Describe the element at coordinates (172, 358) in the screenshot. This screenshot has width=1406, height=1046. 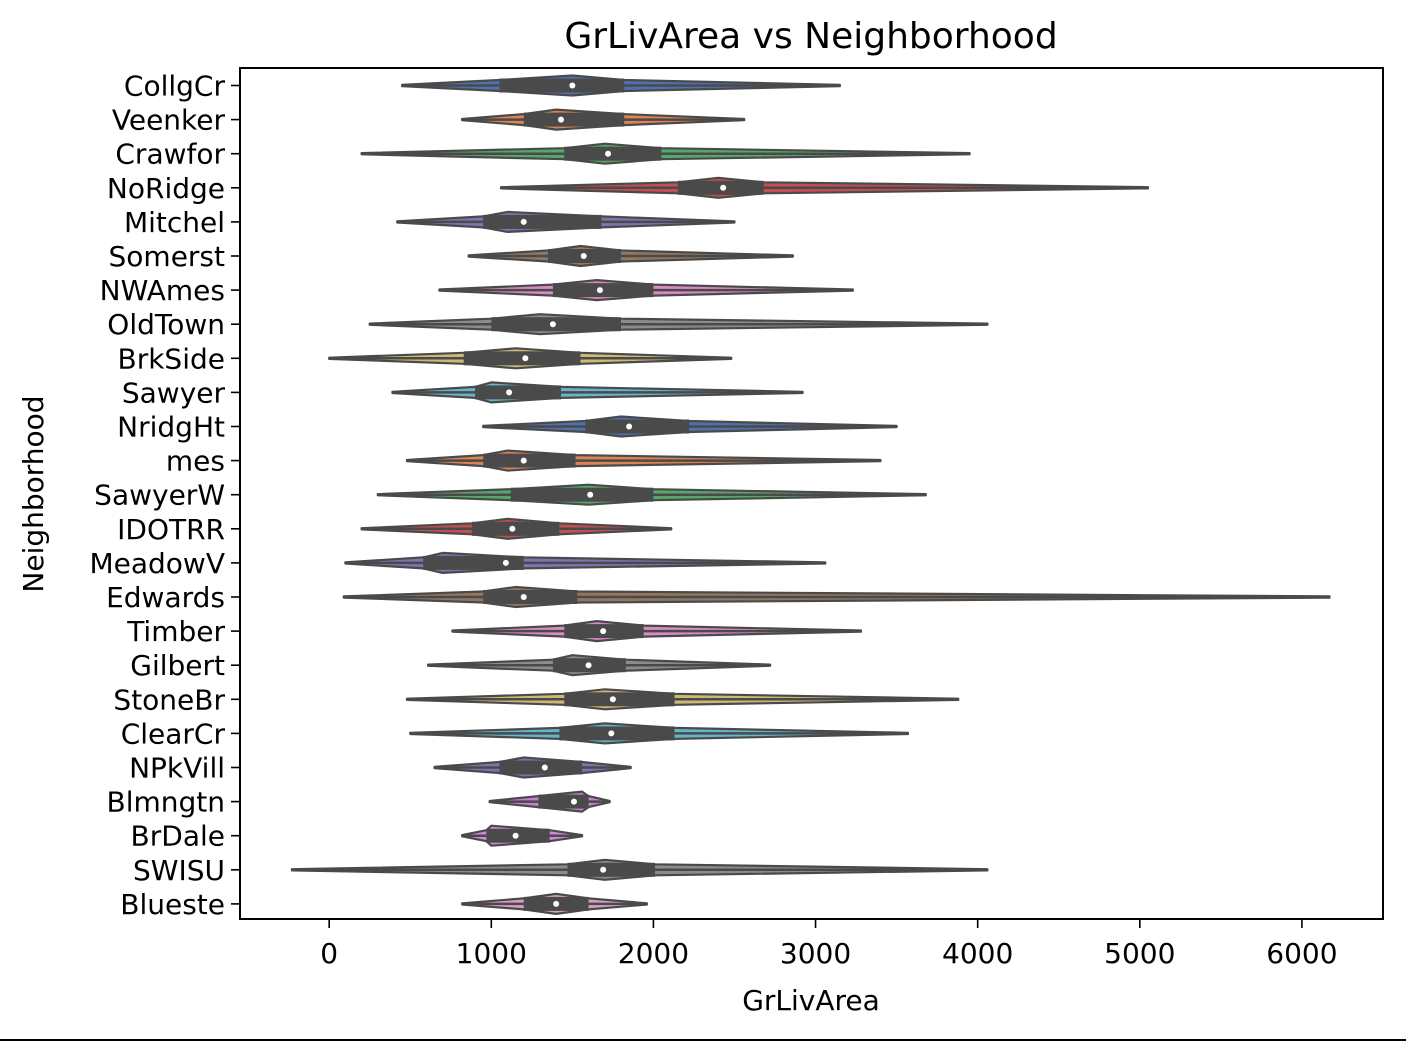
I see `y-tick-label: BrkSide` at that location.